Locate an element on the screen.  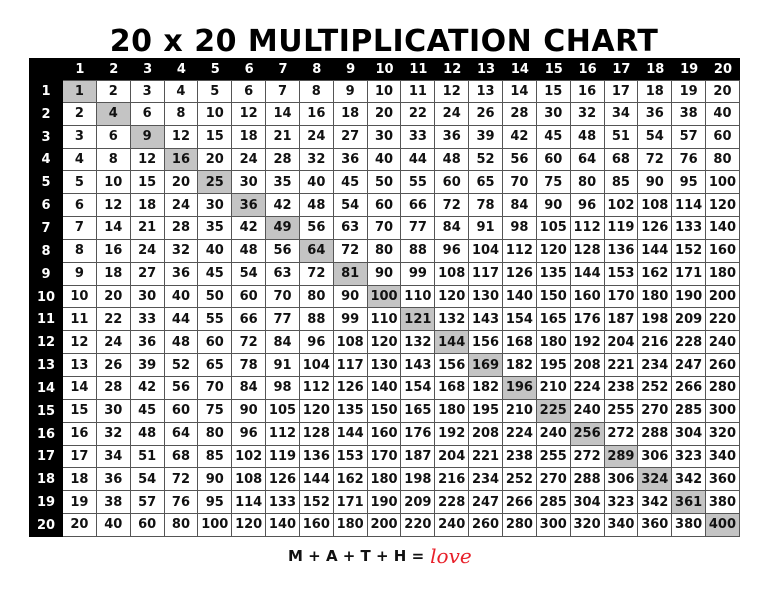
table-cell: 10 is located at coordinates (80, 297).